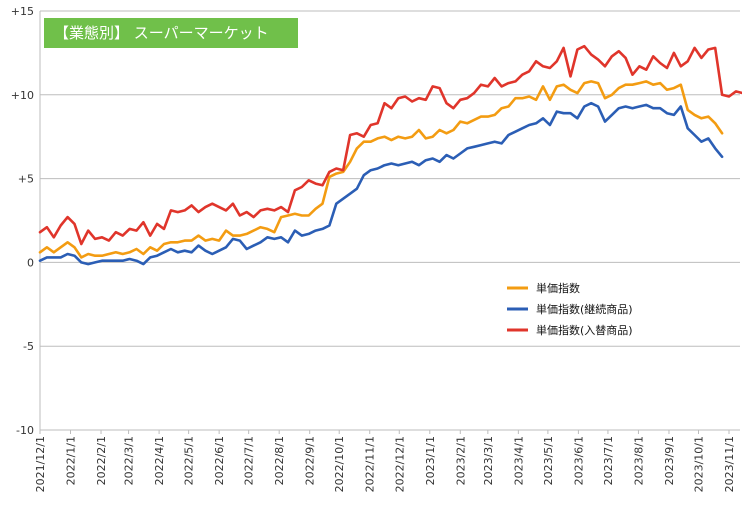  Describe the element at coordinates (22, 95) in the screenshot. I see `y-tick-label: +10` at that location.